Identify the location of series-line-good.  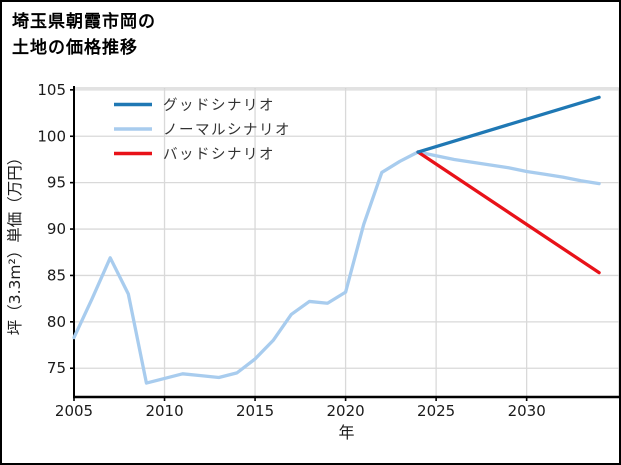
(508, 124).